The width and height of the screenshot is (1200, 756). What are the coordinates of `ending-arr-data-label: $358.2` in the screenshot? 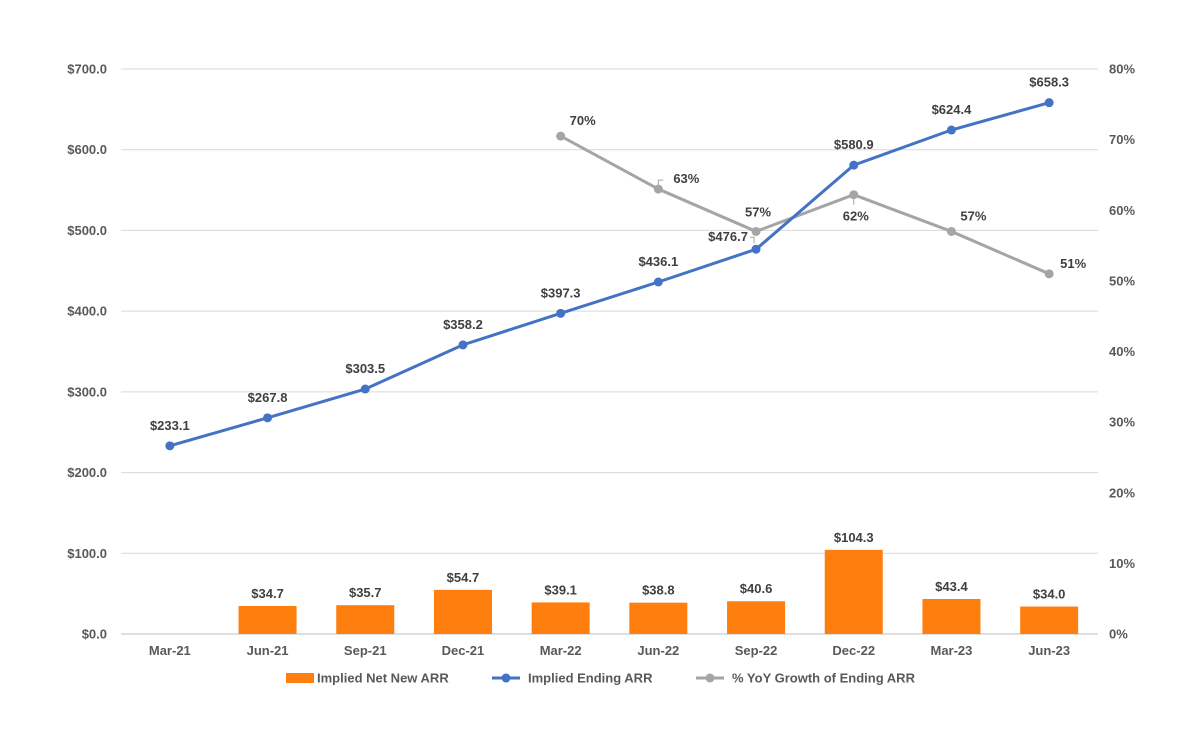 It's located at (463, 324).